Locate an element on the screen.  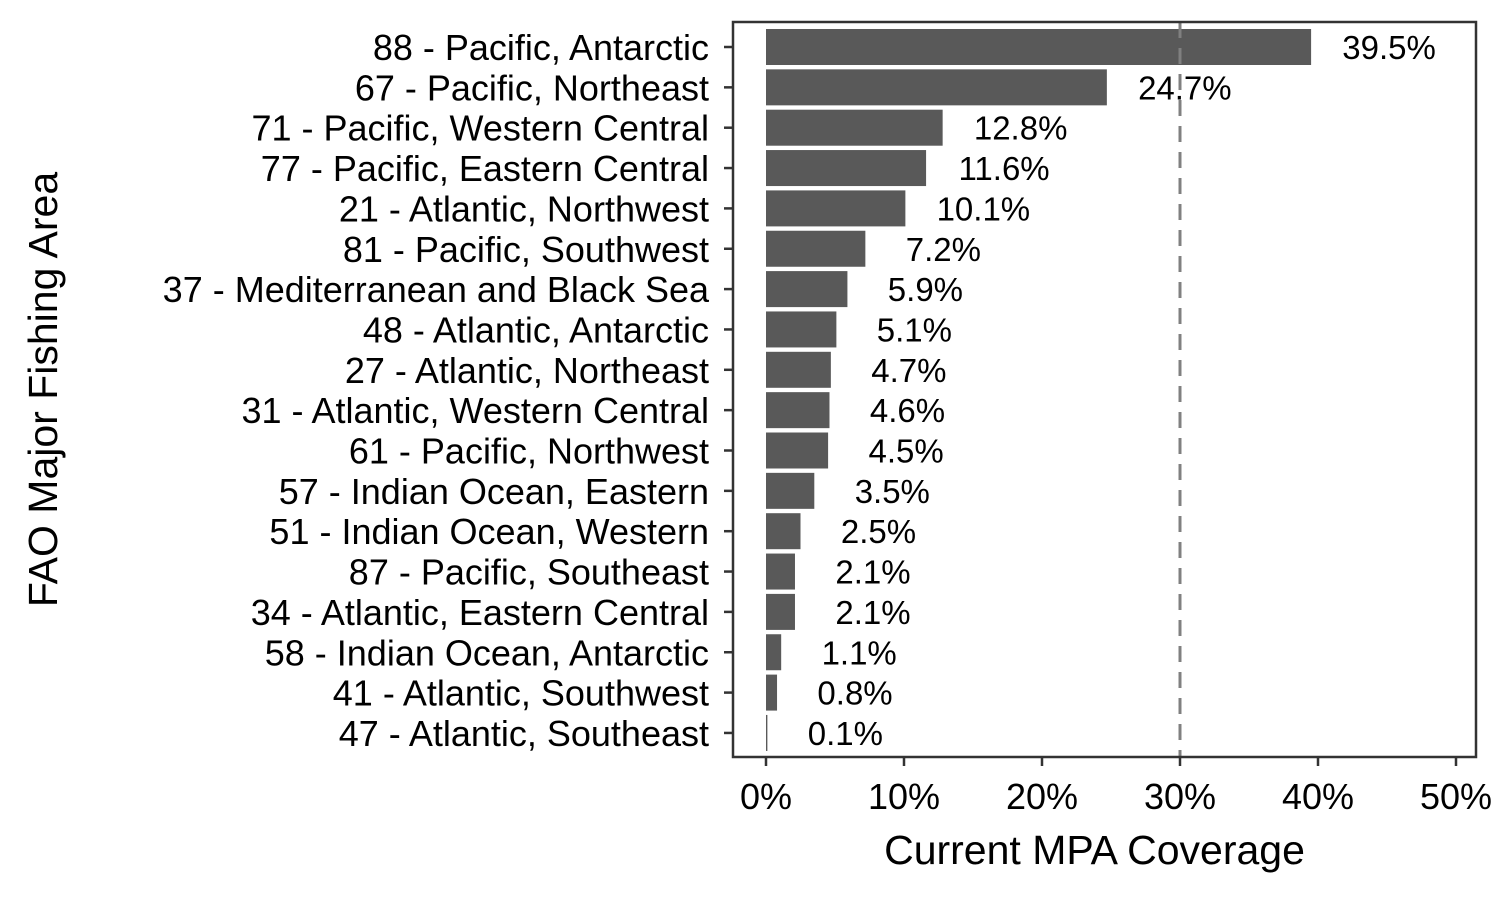
value-label: 4.5% is located at coordinates (905, 451).